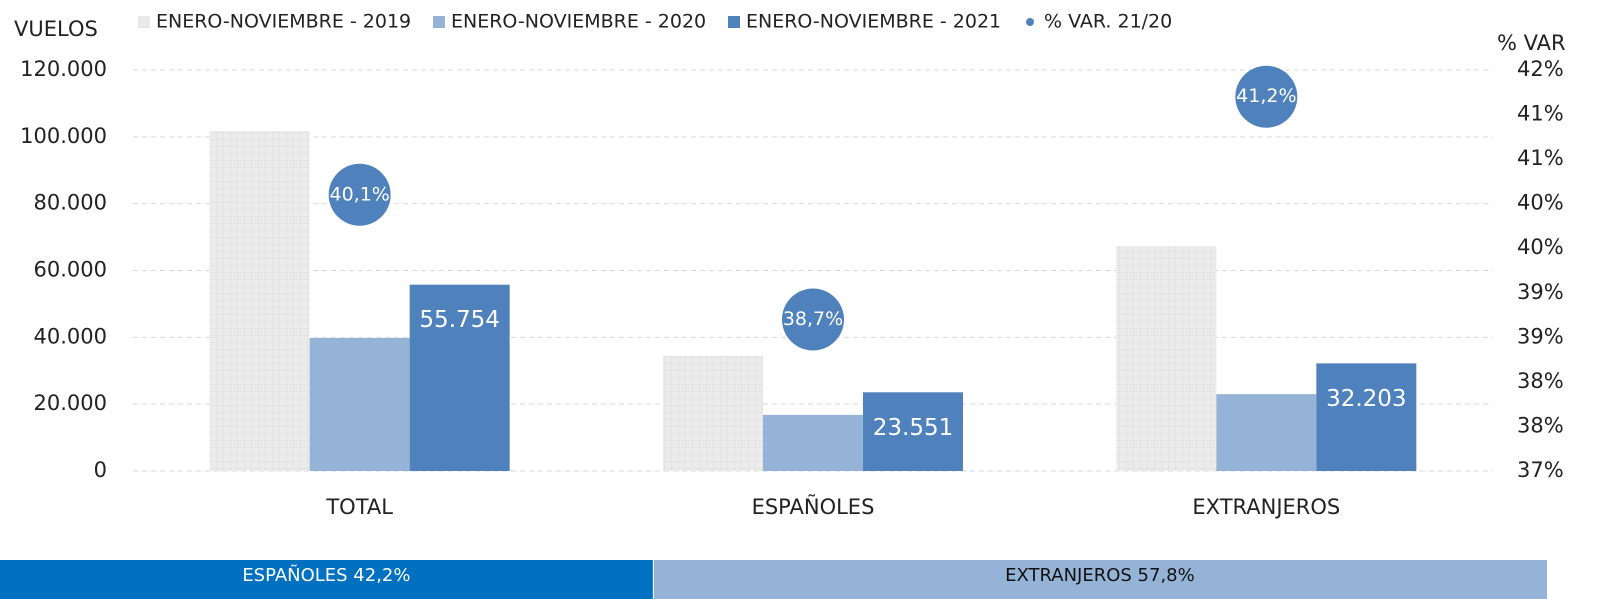 Image resolution: width=1605 pixels, height=599 pixels. I want to click on y-tick-label: 20.000, so click(70, 403).